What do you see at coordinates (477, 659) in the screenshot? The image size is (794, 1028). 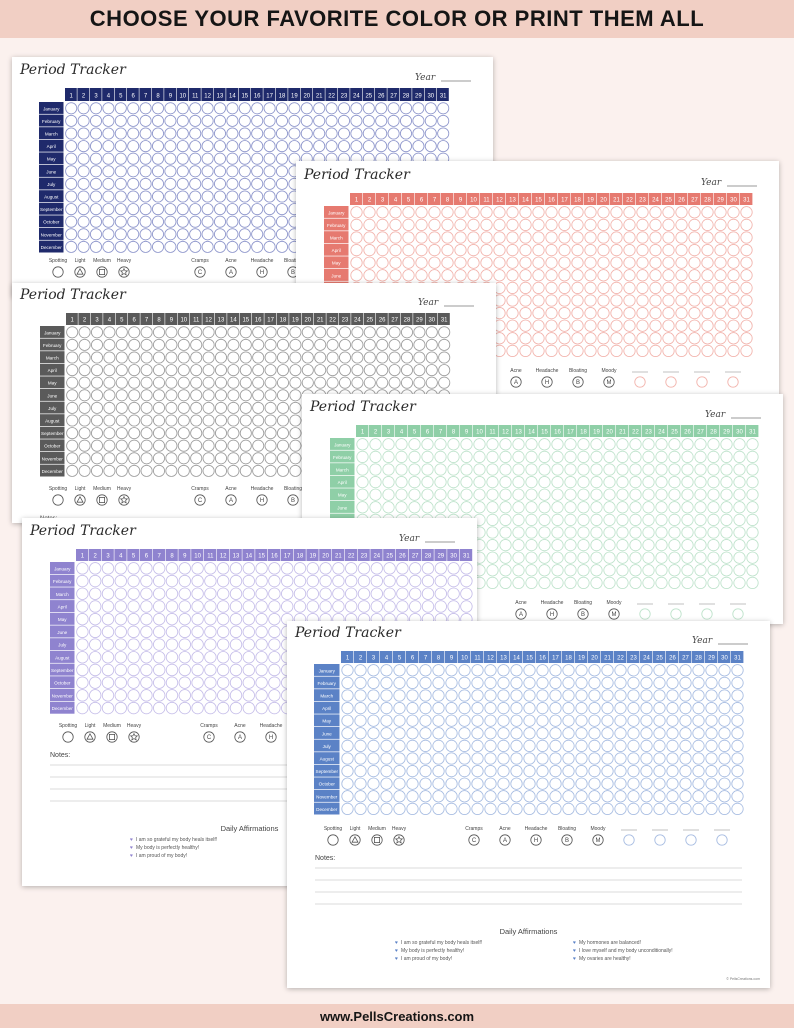 I see `day-number: 11` at bounding box center [477, 659].